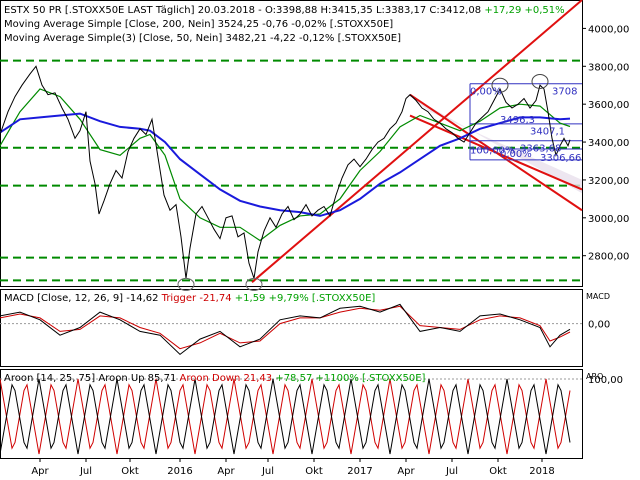 This screenshot has height=480, width=640. I want to click on y-tick-label: 3200,00, so click(608, 181).